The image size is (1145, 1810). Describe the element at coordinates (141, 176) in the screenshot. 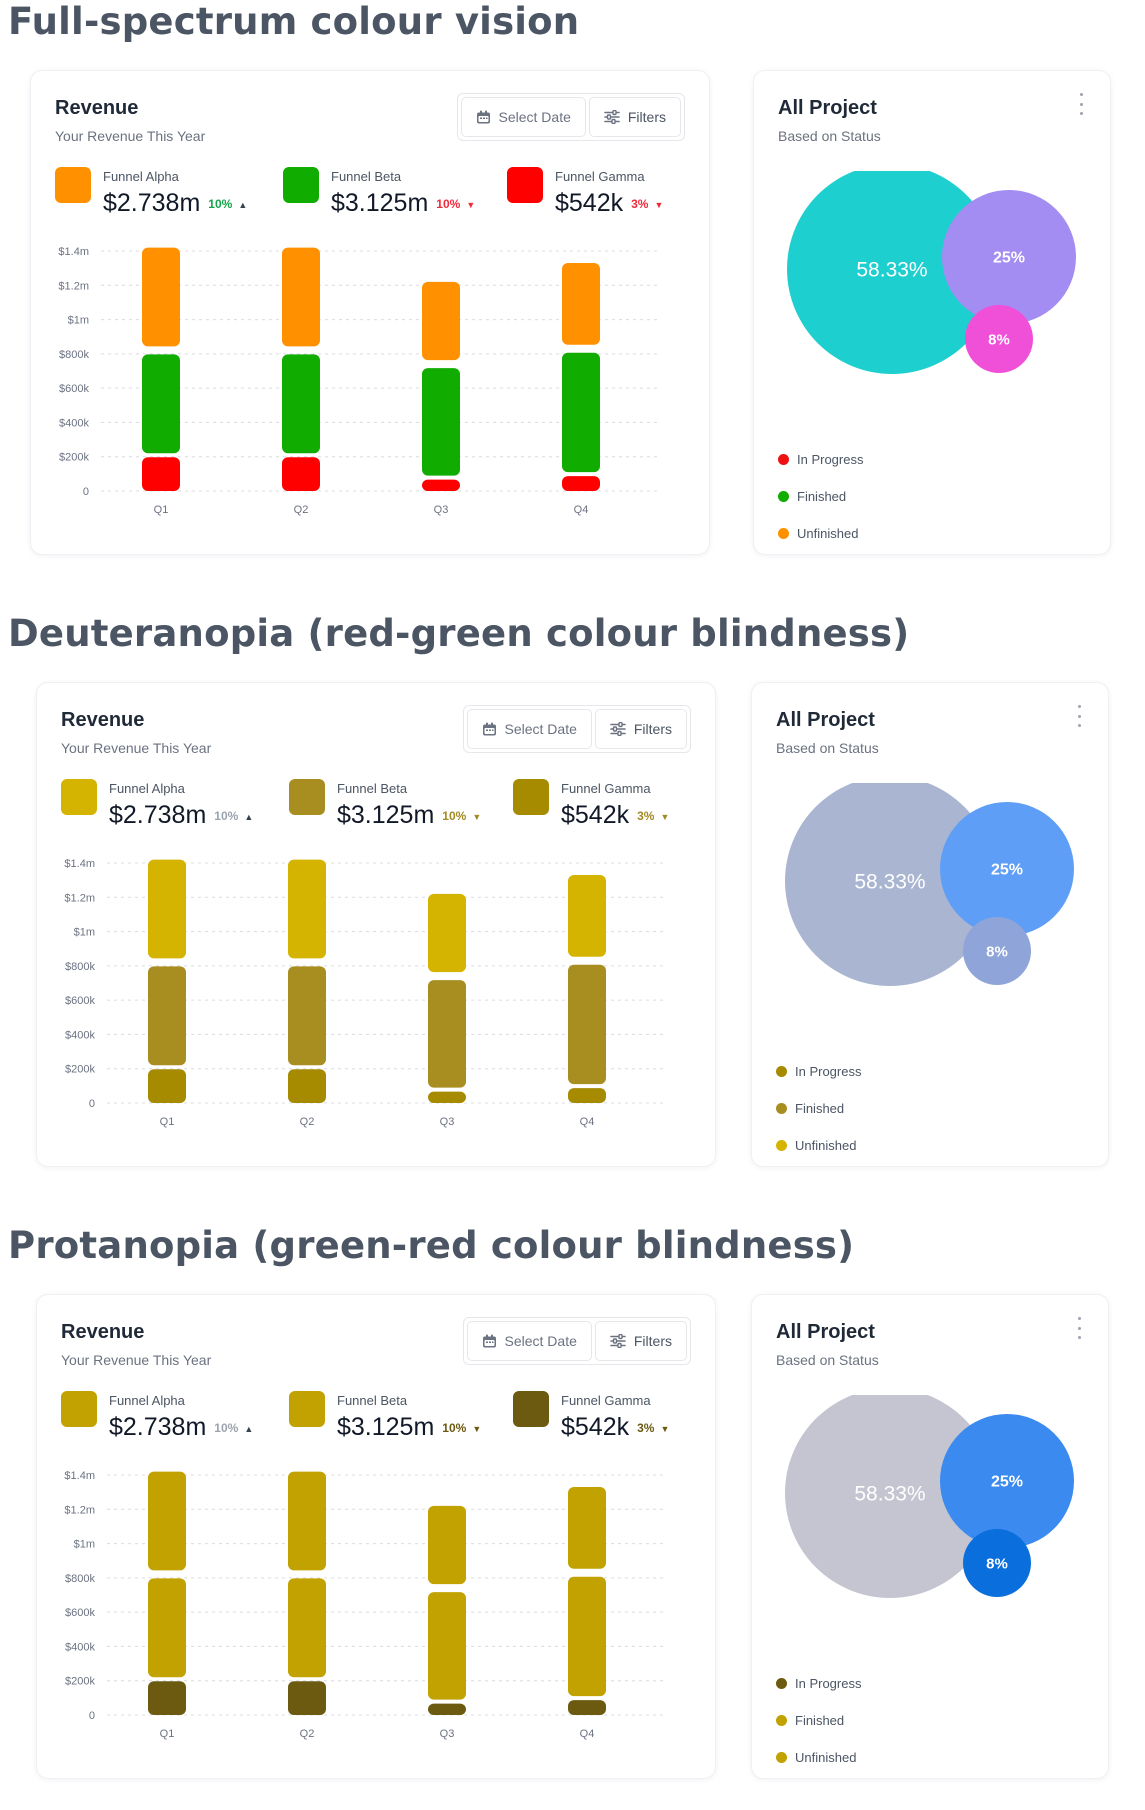

I see `funnel-name: Funnel Alpha` at that location.